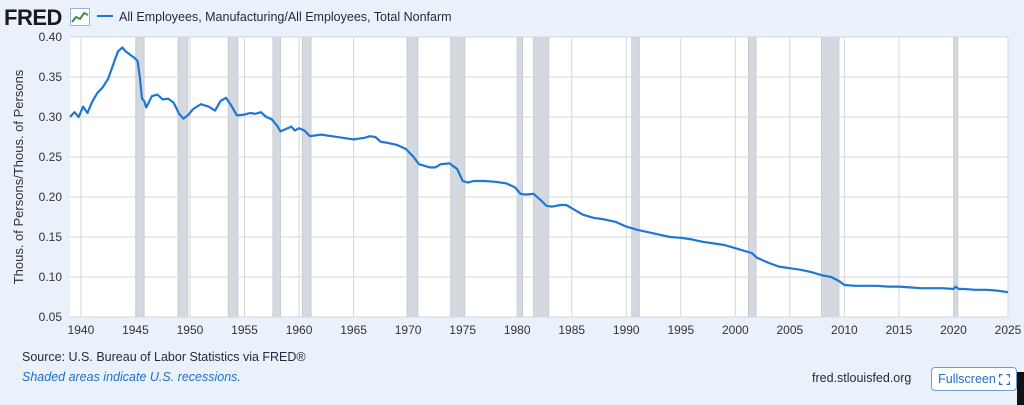 The height and width of the screenshot is (405, 1024). I want to click on y-tick-label: 0.05, so click(51, 317).